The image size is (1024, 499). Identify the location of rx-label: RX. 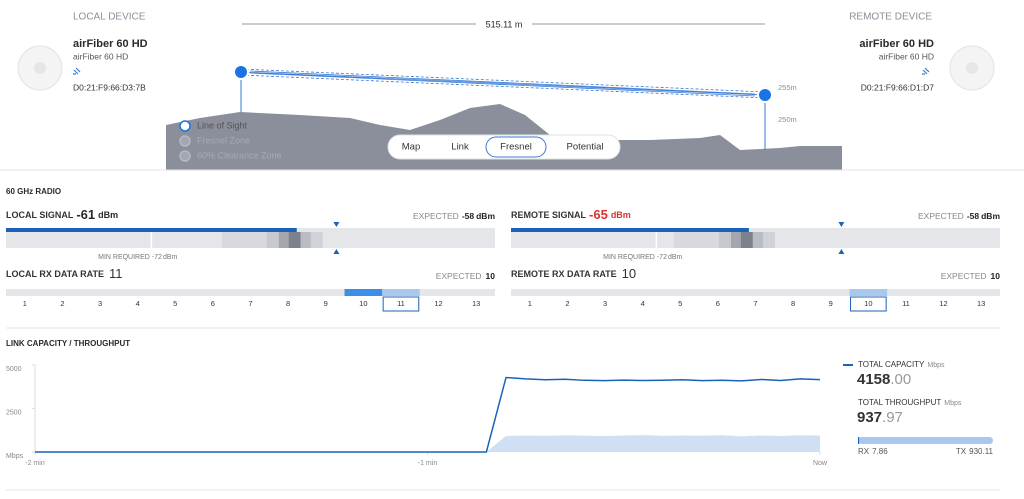
(864, 451).